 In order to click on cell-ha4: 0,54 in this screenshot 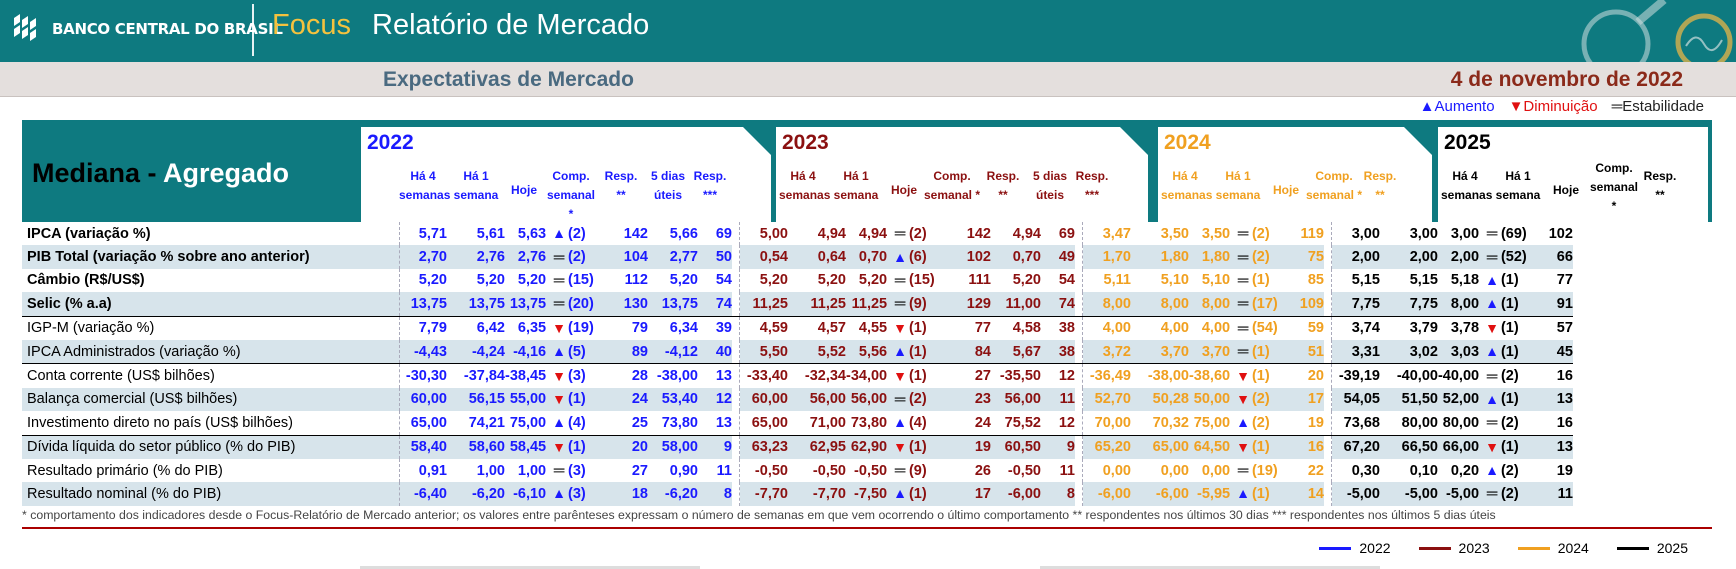, I will do `click(763, 257)`.